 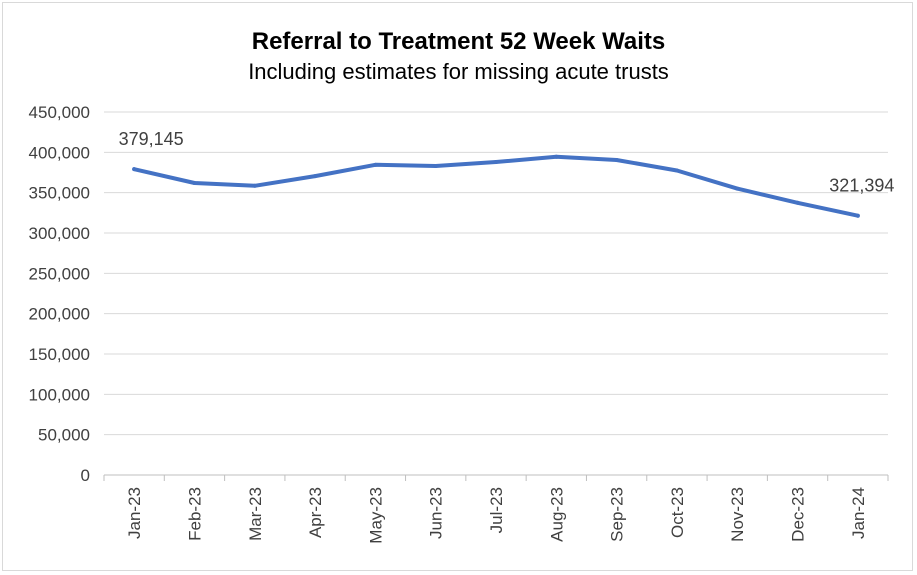 What do you see at coordinates (59, 152) in the screenshot?
I see `y-tick-label: 400,000` at bounding box center [59, 152].